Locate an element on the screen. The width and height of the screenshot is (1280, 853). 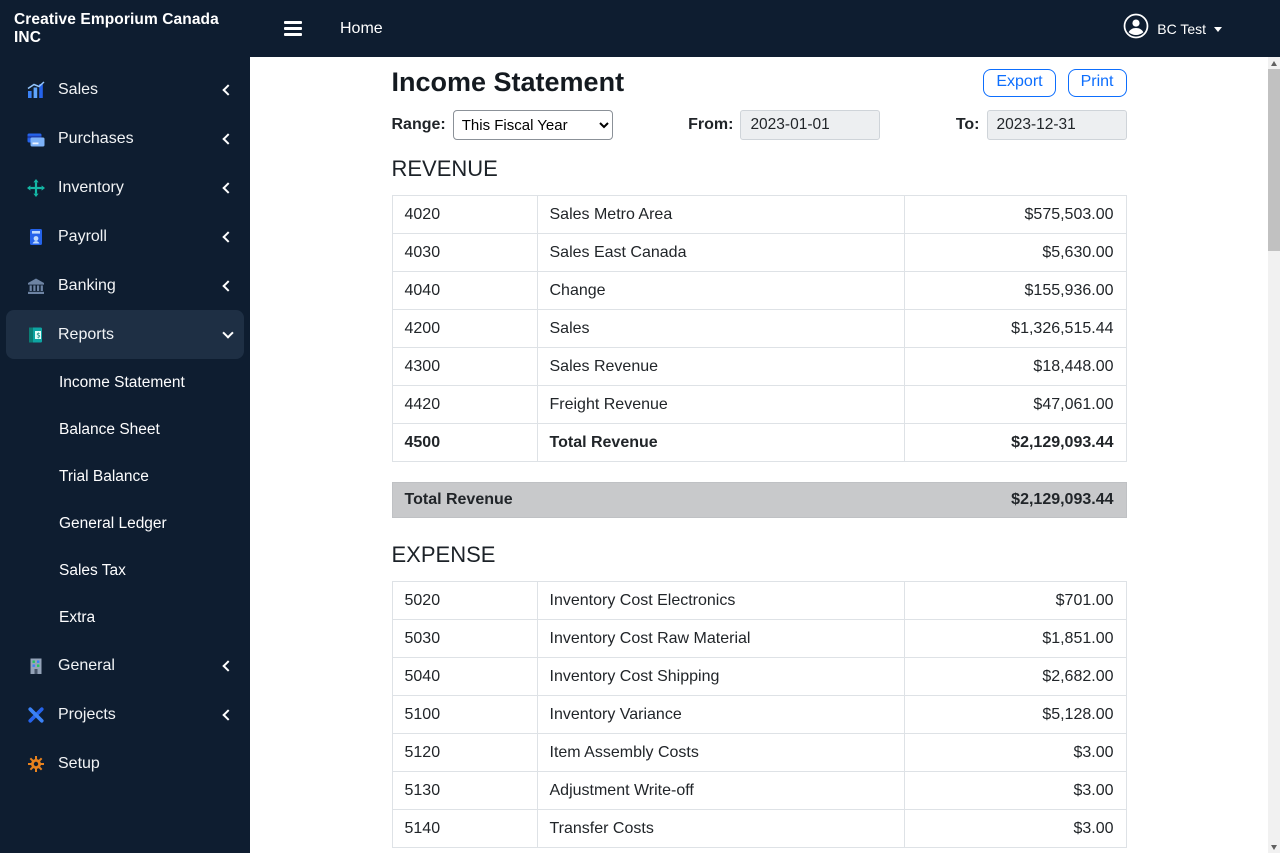
account-description: Inventory Cost Electronics is located at coordinates (720, 600).